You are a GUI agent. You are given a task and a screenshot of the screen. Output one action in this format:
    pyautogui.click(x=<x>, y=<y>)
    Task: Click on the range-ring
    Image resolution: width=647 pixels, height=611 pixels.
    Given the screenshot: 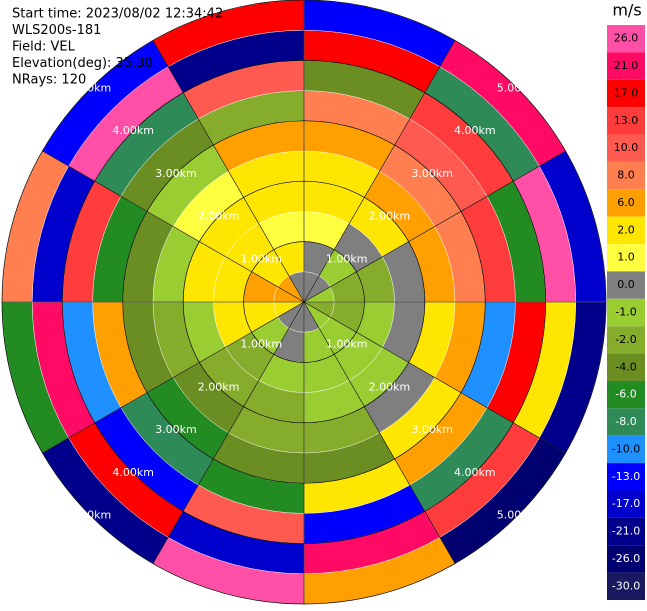 What is the action you would take?
    pyautogui.click(x=304, y=302)
    